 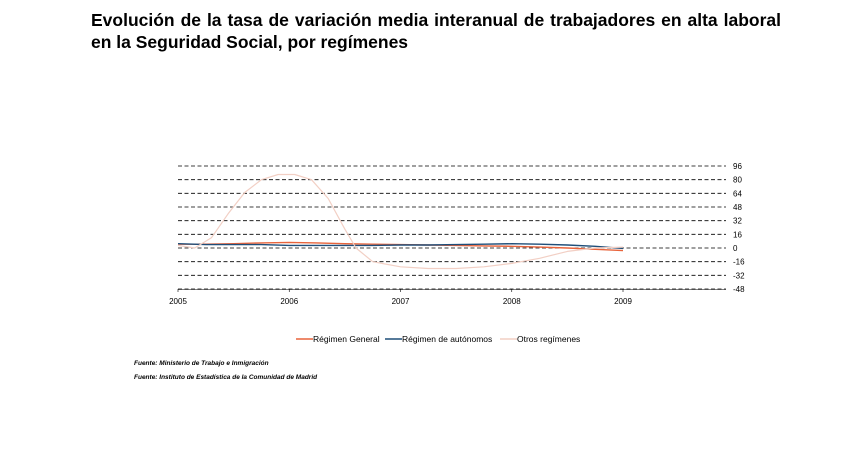 I want to click on legend-label-0: Régimen General, so click(x=346, y=339).